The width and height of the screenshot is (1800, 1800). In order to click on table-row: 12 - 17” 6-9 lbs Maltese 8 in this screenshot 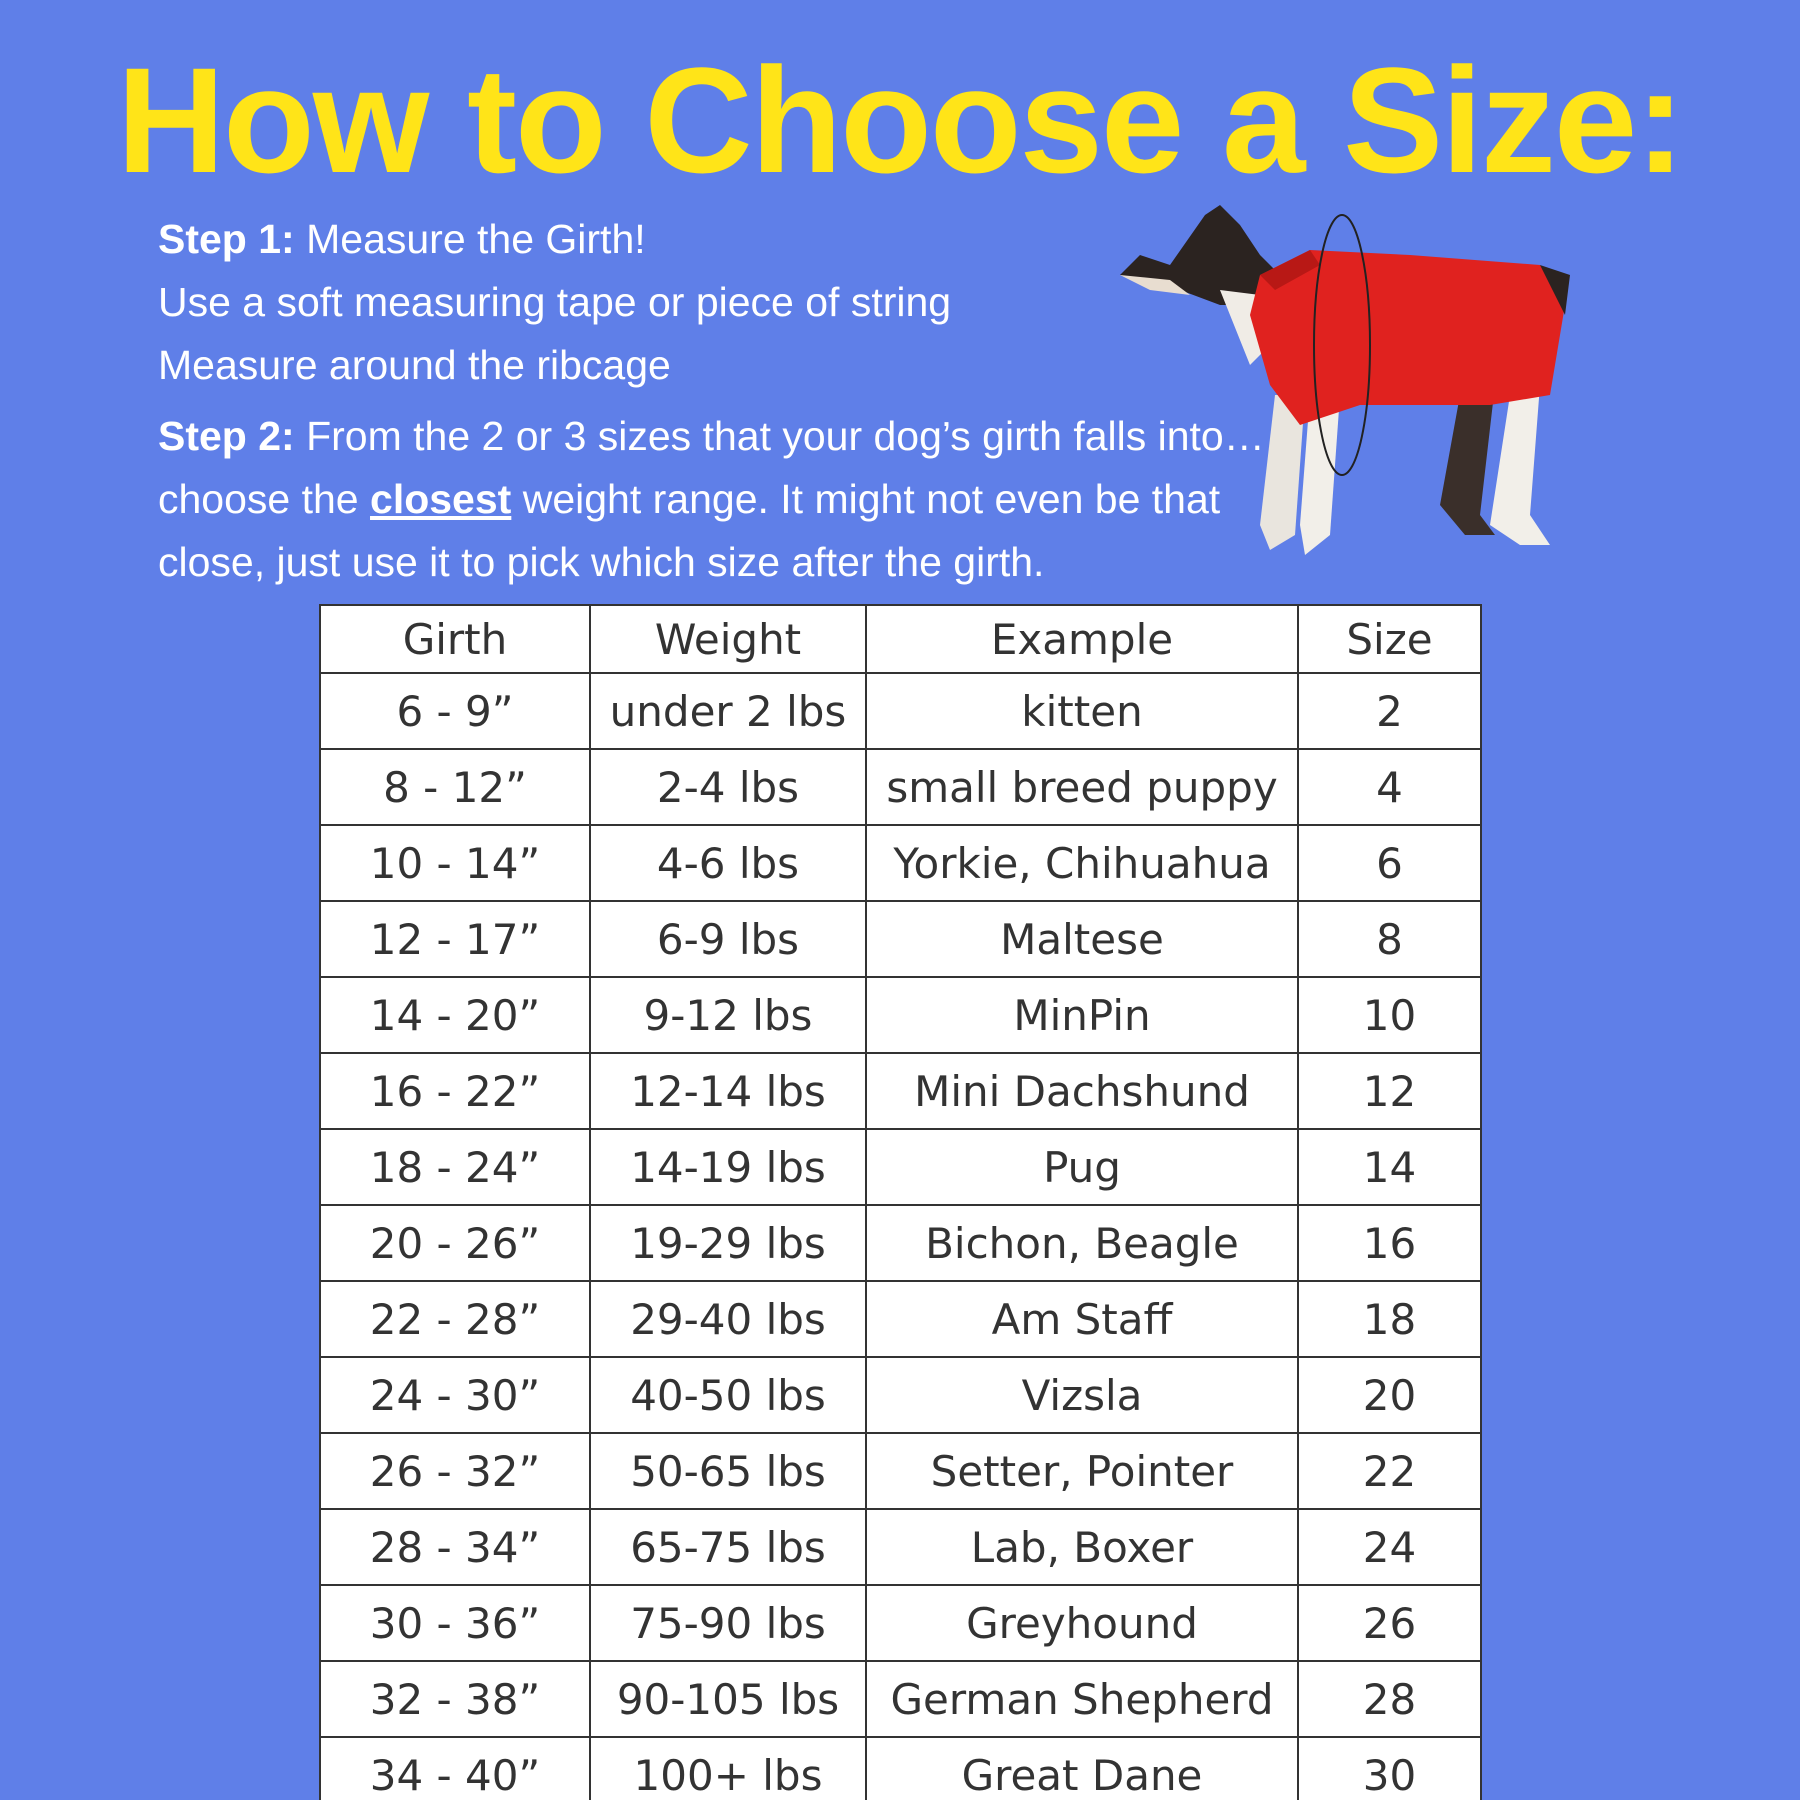, I will do `click(900, 939)`.